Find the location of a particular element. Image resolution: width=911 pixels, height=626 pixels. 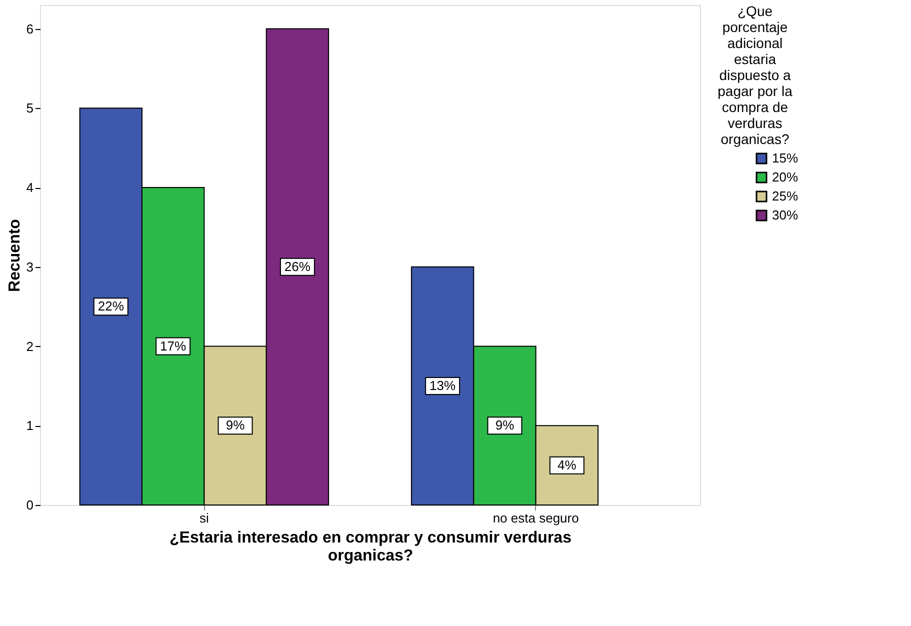

annotation: 26% is located at coordinates (297, 266).